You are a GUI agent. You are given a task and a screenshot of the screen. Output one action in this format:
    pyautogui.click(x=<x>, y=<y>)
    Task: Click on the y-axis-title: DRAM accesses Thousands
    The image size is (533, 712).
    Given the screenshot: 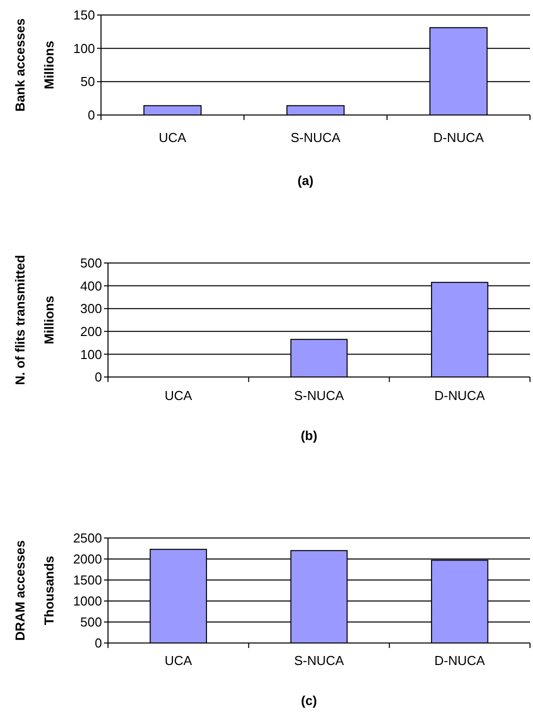 What is the action you would take?
    pyautogui.click(x=34, y=590)
    